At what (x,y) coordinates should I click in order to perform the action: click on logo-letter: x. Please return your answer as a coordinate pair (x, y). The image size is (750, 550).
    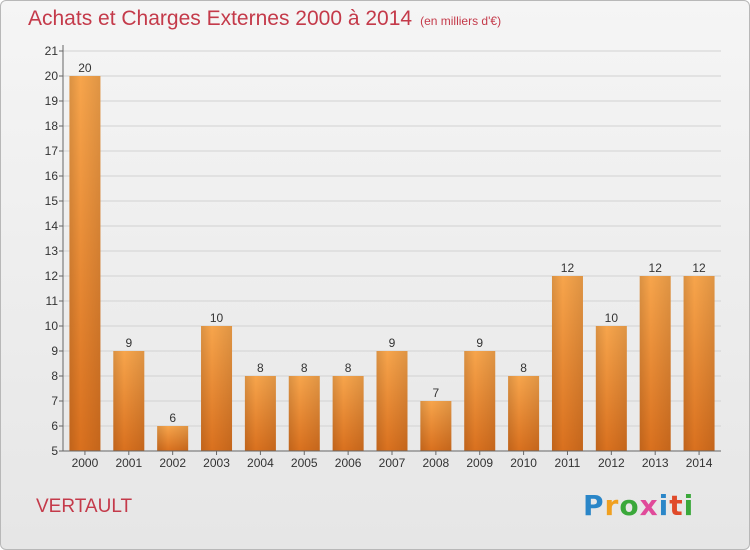
    Looking at the image, I should click on (649, 505).